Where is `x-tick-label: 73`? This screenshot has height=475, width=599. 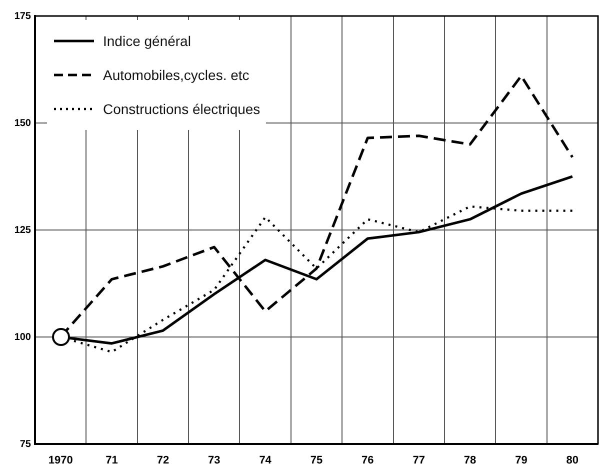
x-tick-label: 73 is located at coordinates (214, 460).